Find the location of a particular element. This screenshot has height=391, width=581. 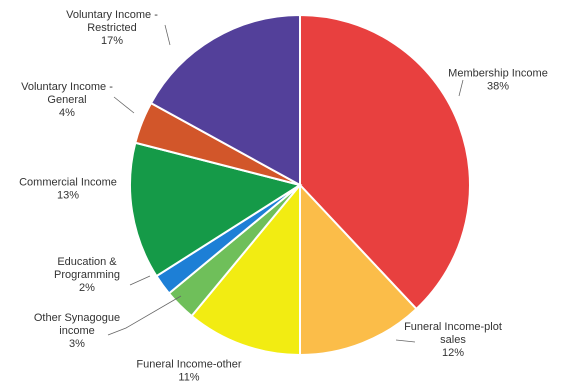

slice-percent: 2% is located at coordinates (87, 288).